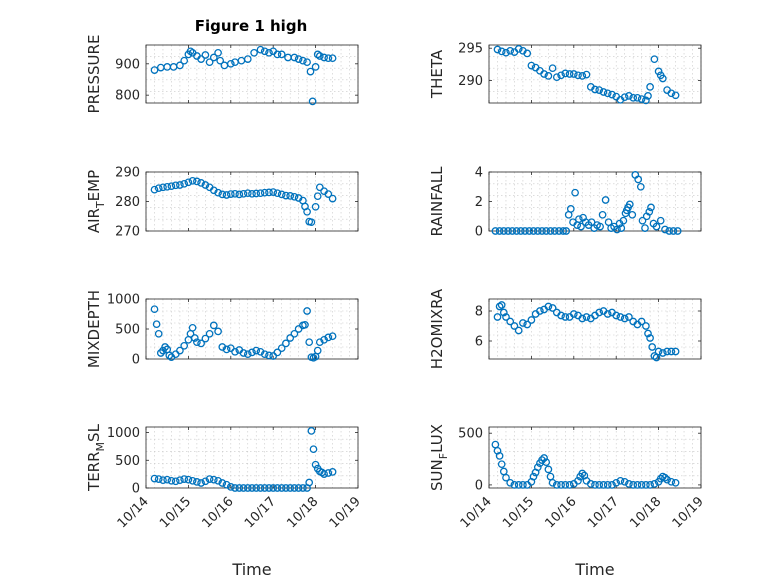 This screenshot has width=778, height=583. Describe the element at coordinates (437, 201) in the screenshot. I see `y-axis-label: RAINFALL` at that location.